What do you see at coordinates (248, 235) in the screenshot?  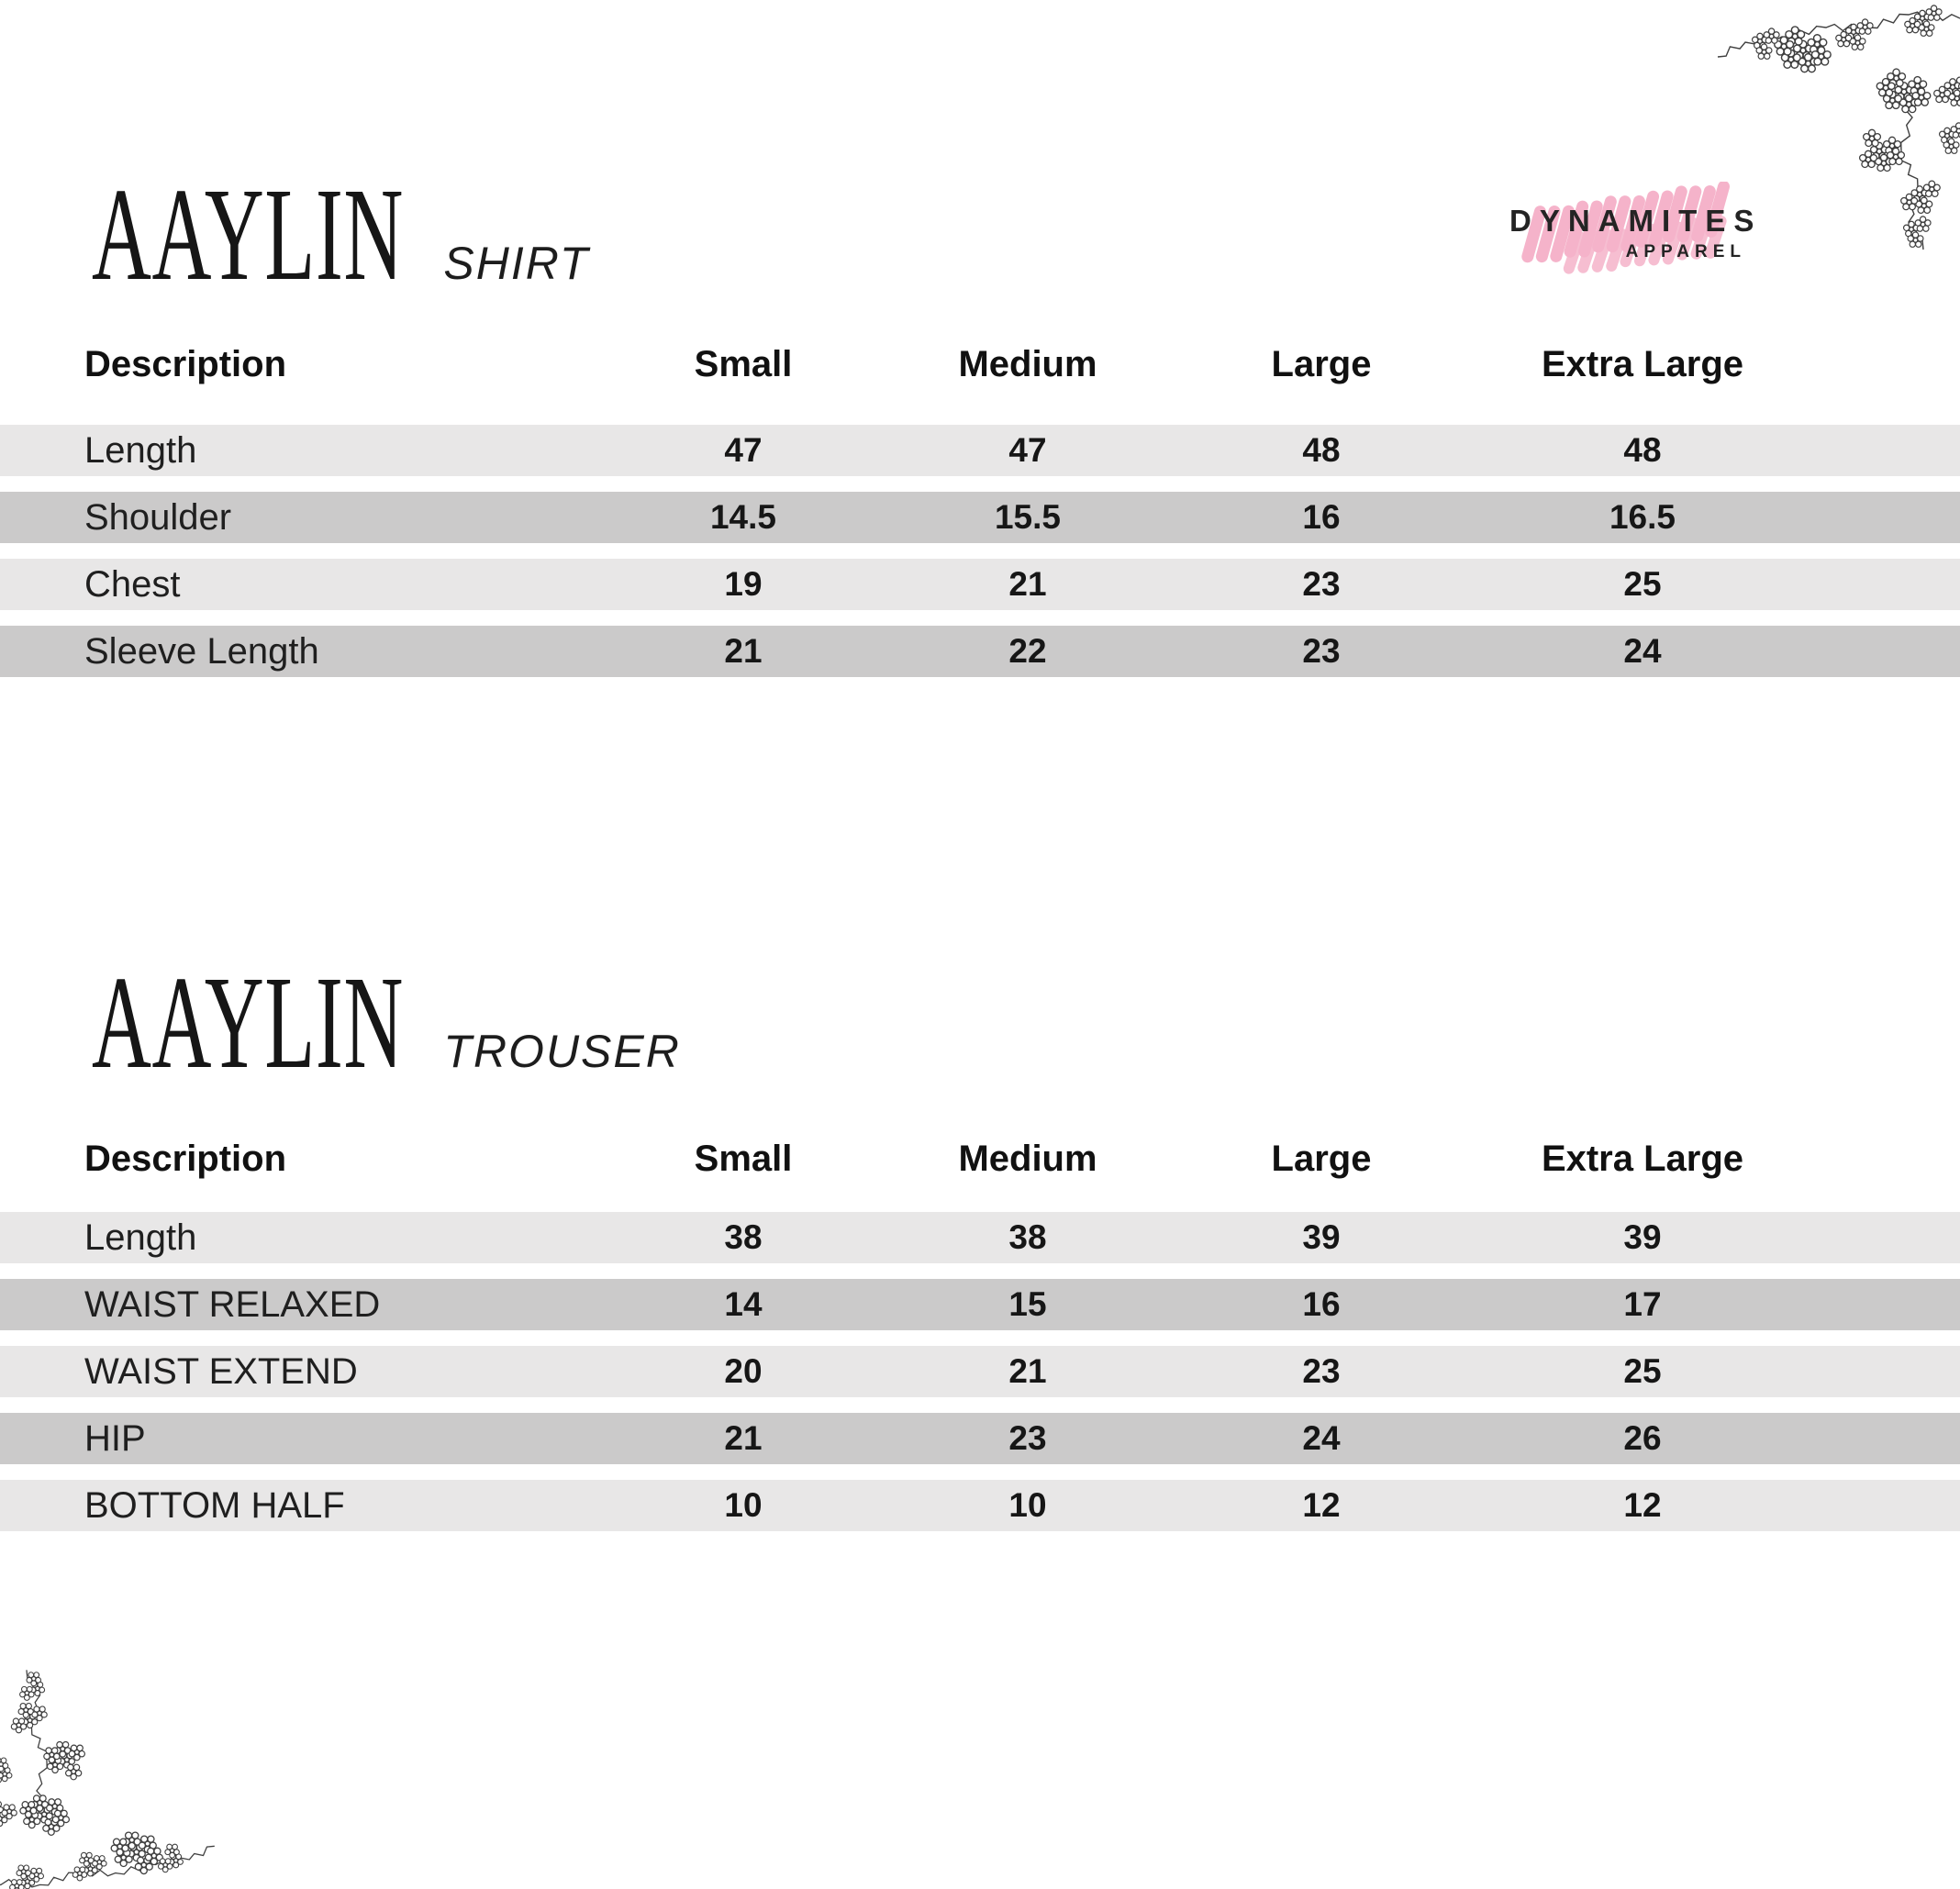 I see `product-name-shirt: AAYLIN` at bounding box center [248, 235].